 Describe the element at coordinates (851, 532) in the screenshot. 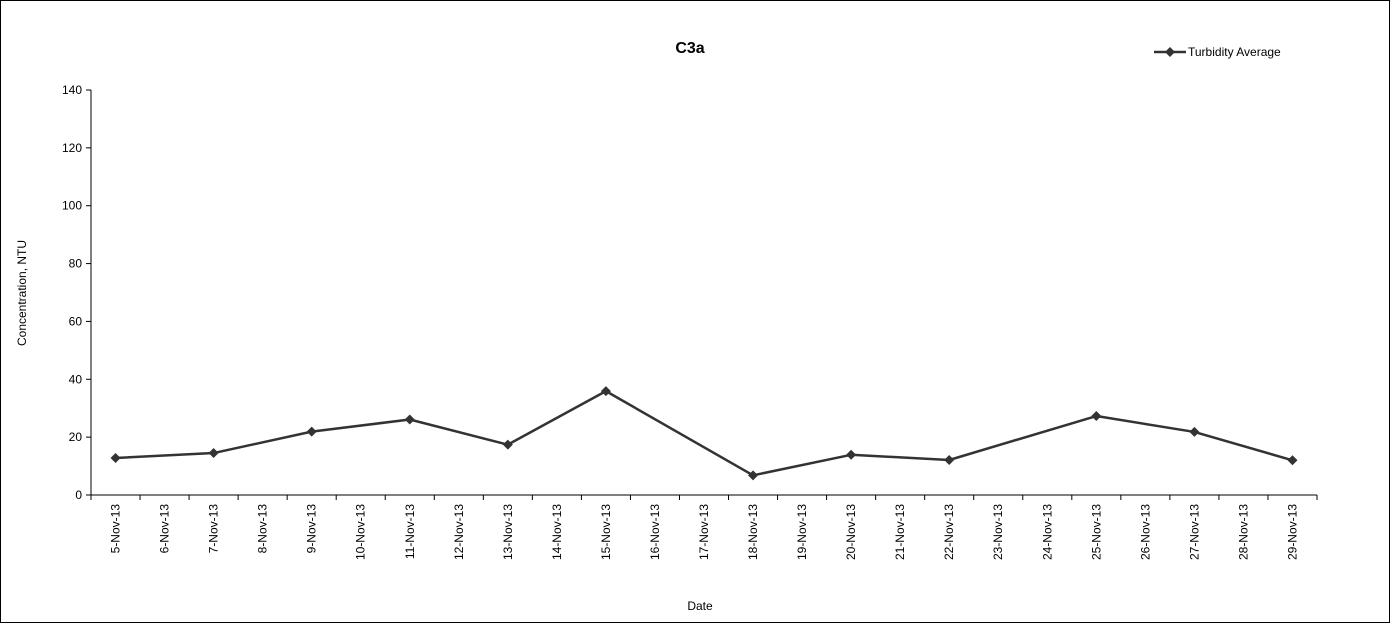

I see `x-tick-label: 20-Nov-13` at that location.